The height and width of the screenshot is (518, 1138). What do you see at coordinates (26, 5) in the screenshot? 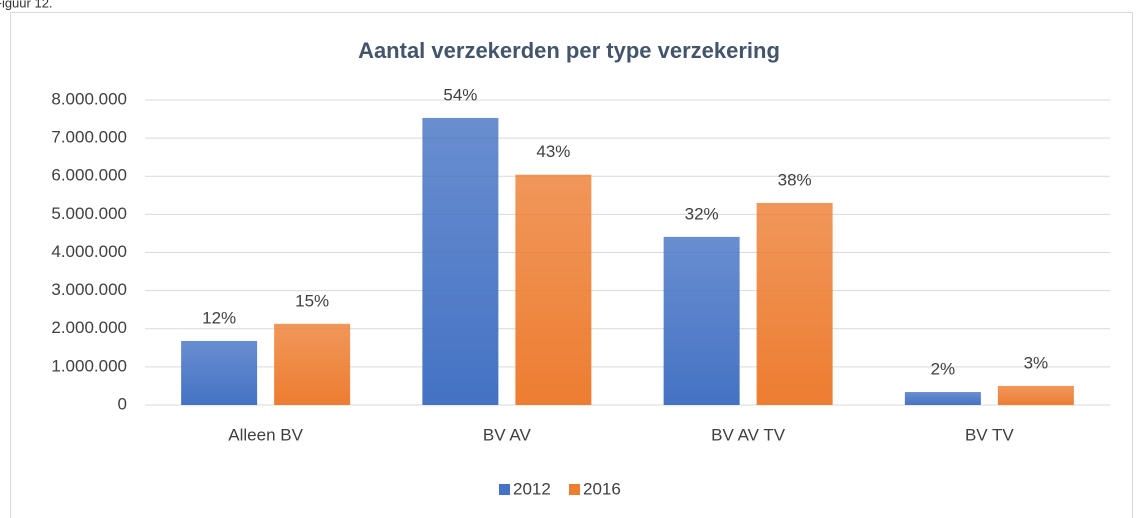
I see `caption: Figuur 12.` at bounding box center [26, 5].